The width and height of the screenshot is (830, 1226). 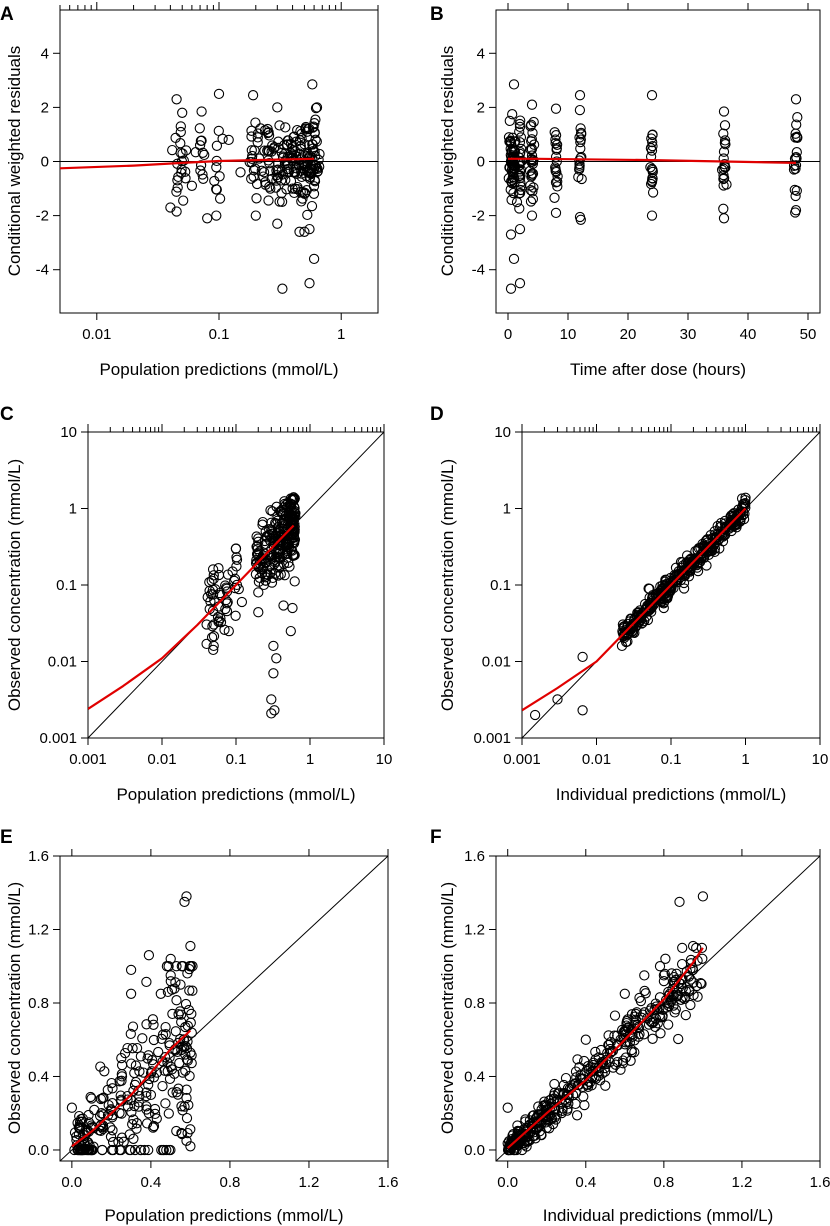 I want to click on y-tick-label: 2, so click(x=481, y=107).